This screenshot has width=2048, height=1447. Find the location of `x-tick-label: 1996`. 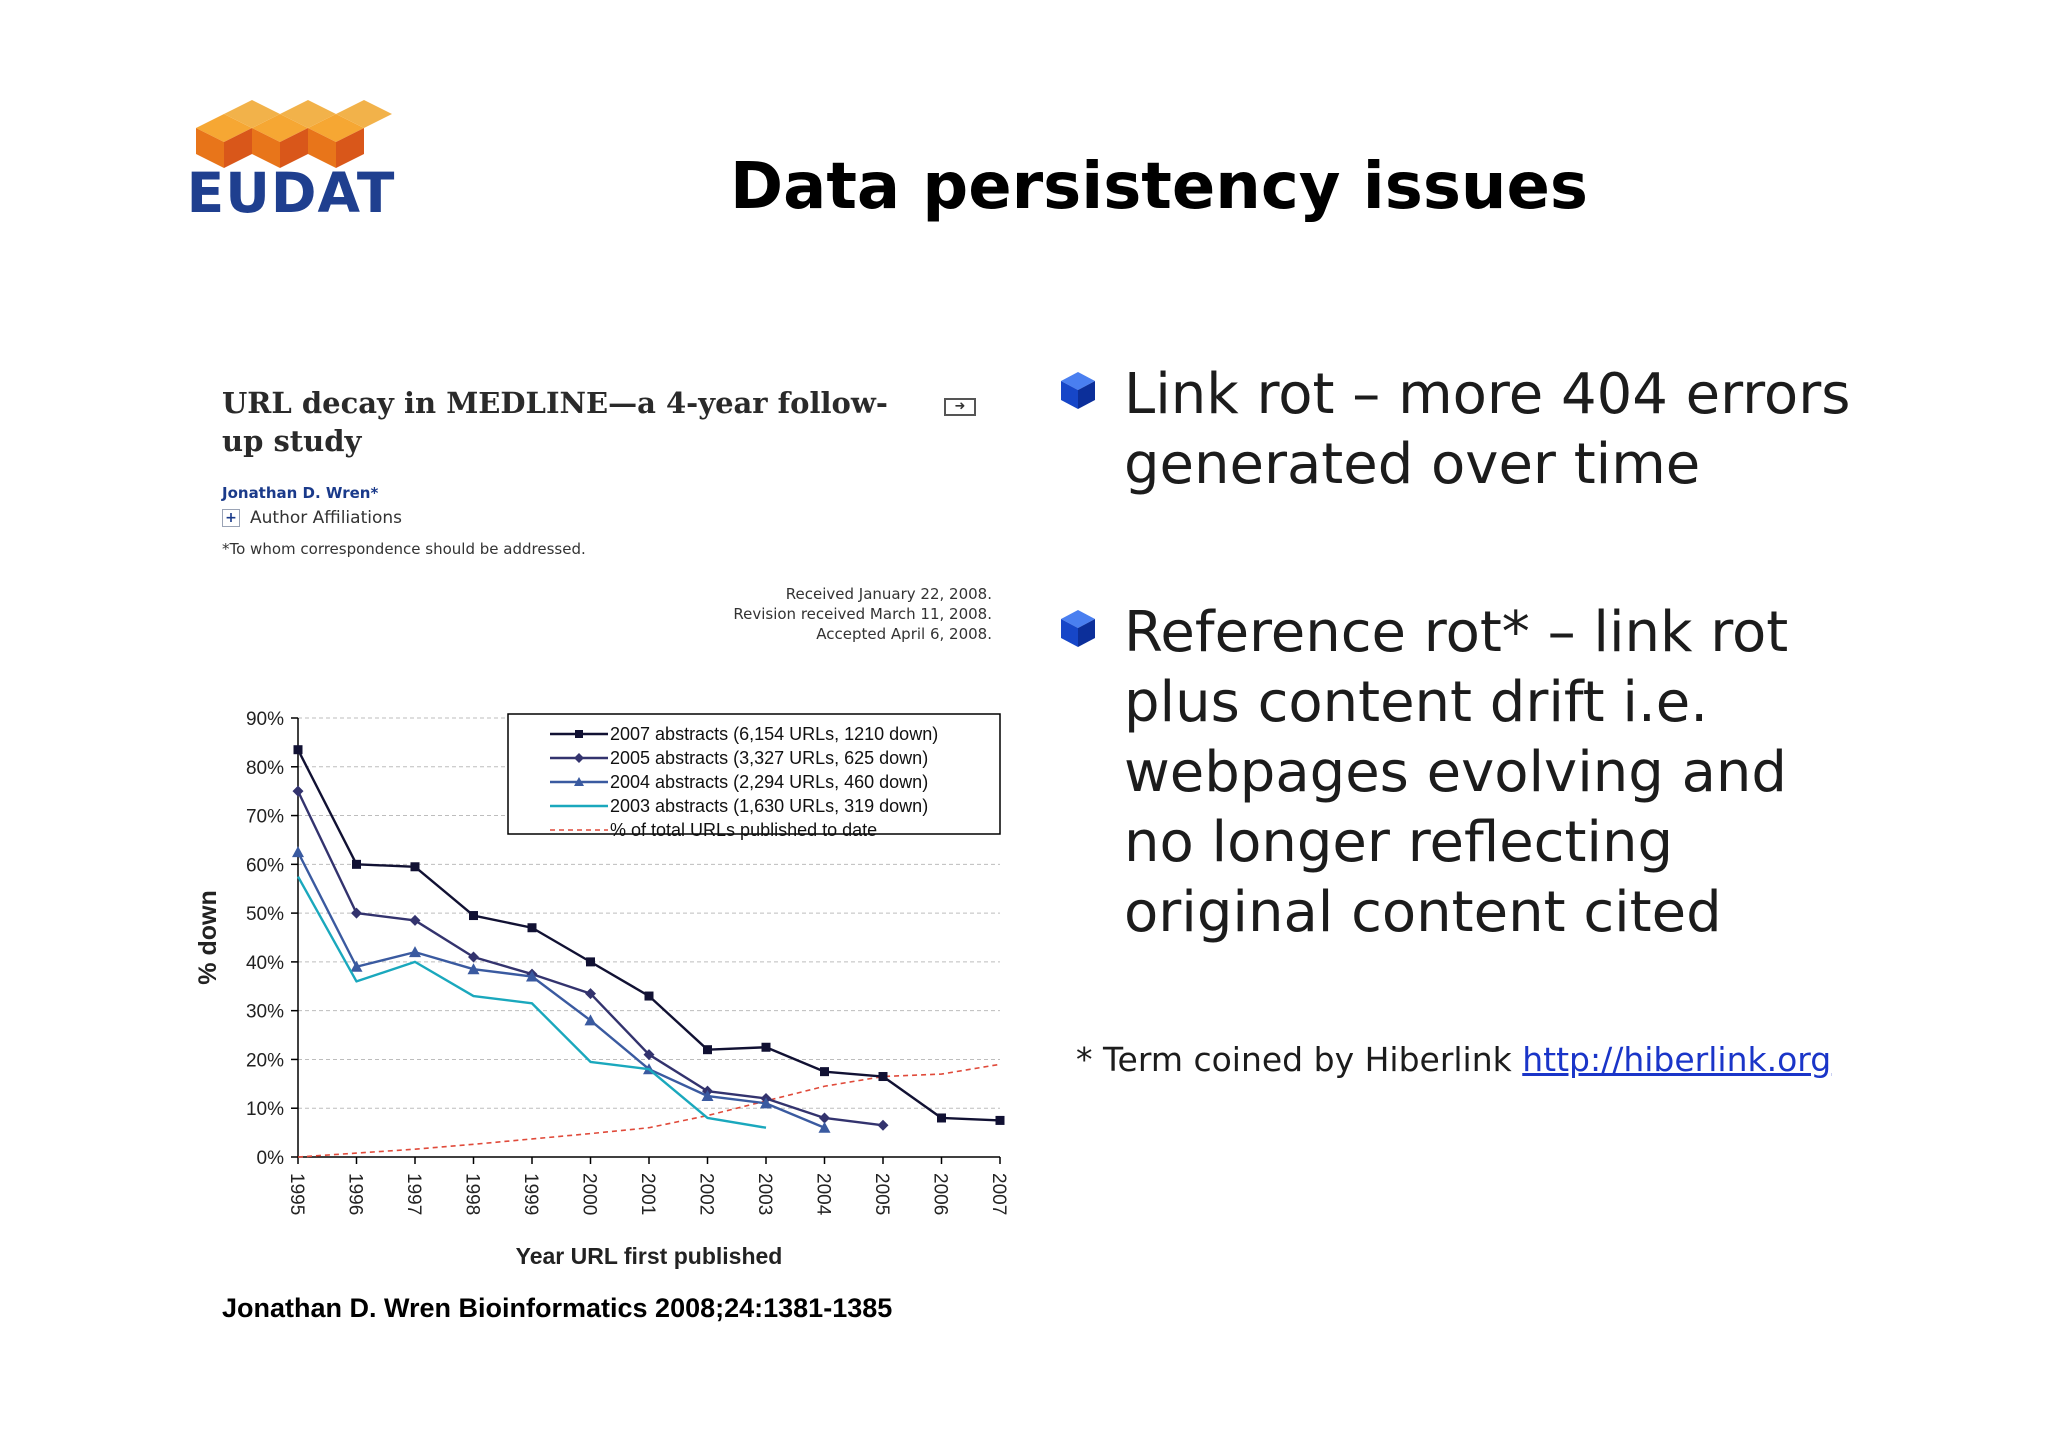

x-tick-label: 1996 is located at coordinates (355, 1194).